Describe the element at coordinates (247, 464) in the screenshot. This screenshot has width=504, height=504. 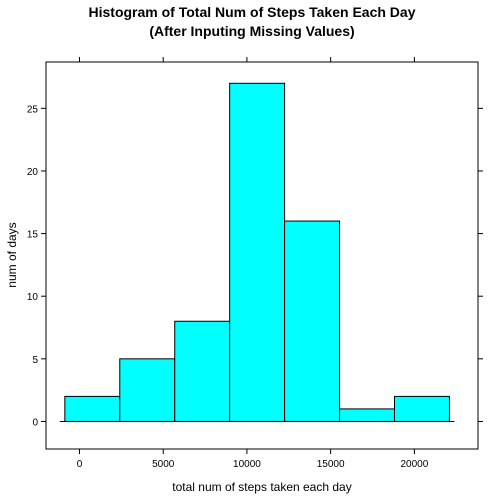
I see `x-tick-label-2: 10000` at that location.